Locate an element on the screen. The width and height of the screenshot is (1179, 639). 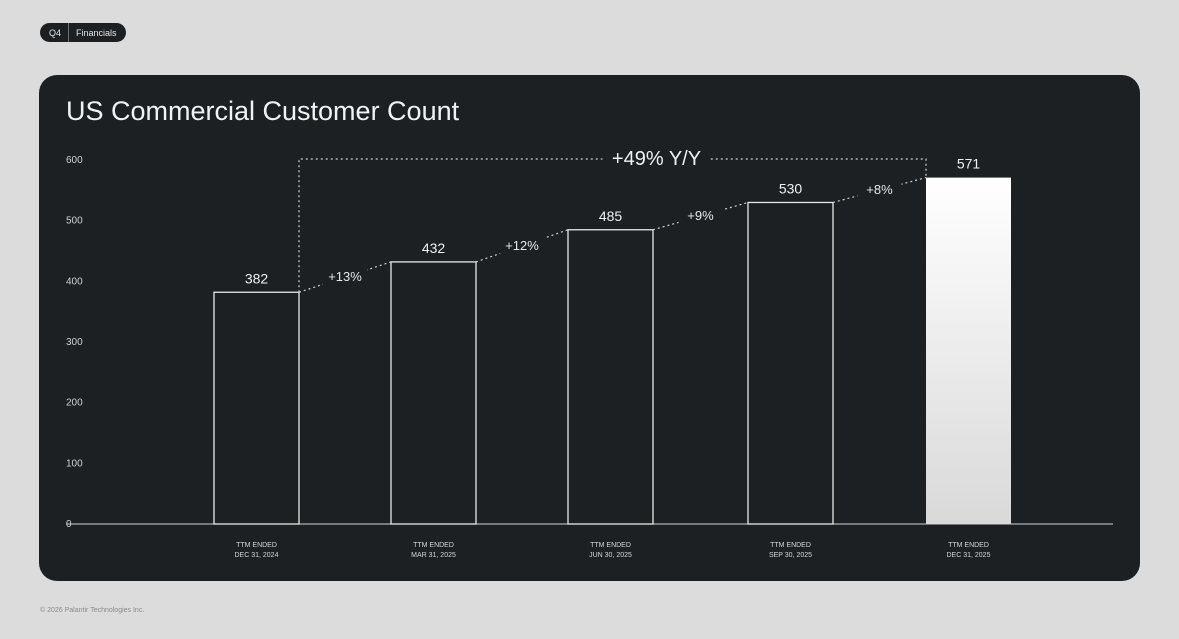
y-tick-label: 200 is located at coordinates (74, 403).